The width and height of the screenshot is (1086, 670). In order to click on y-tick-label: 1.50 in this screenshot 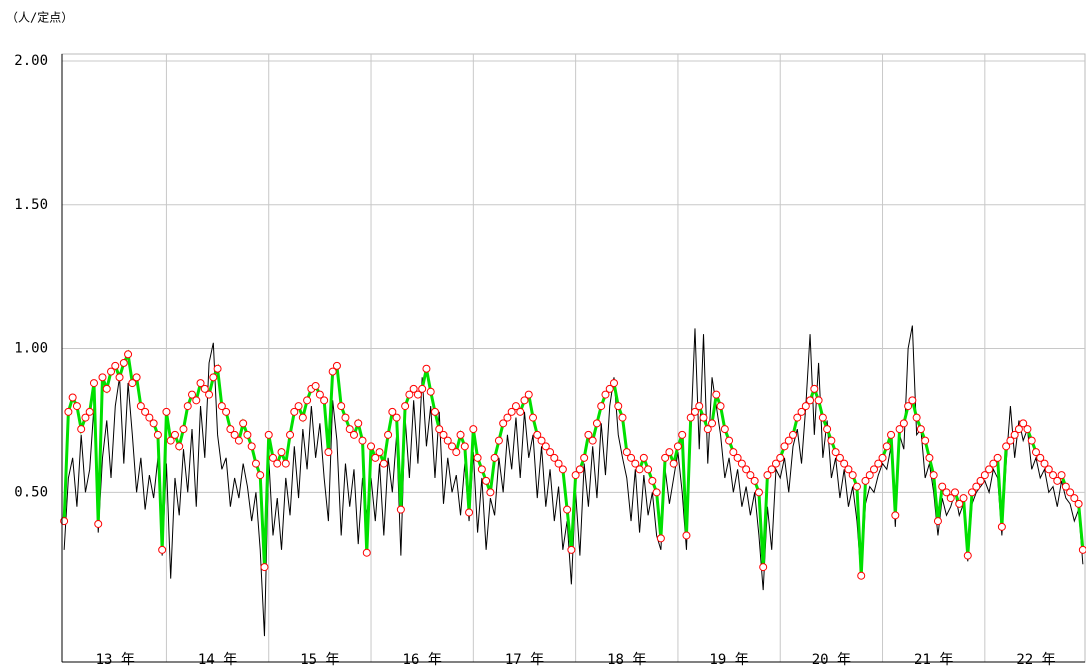, I will do `click(31, 205)`.